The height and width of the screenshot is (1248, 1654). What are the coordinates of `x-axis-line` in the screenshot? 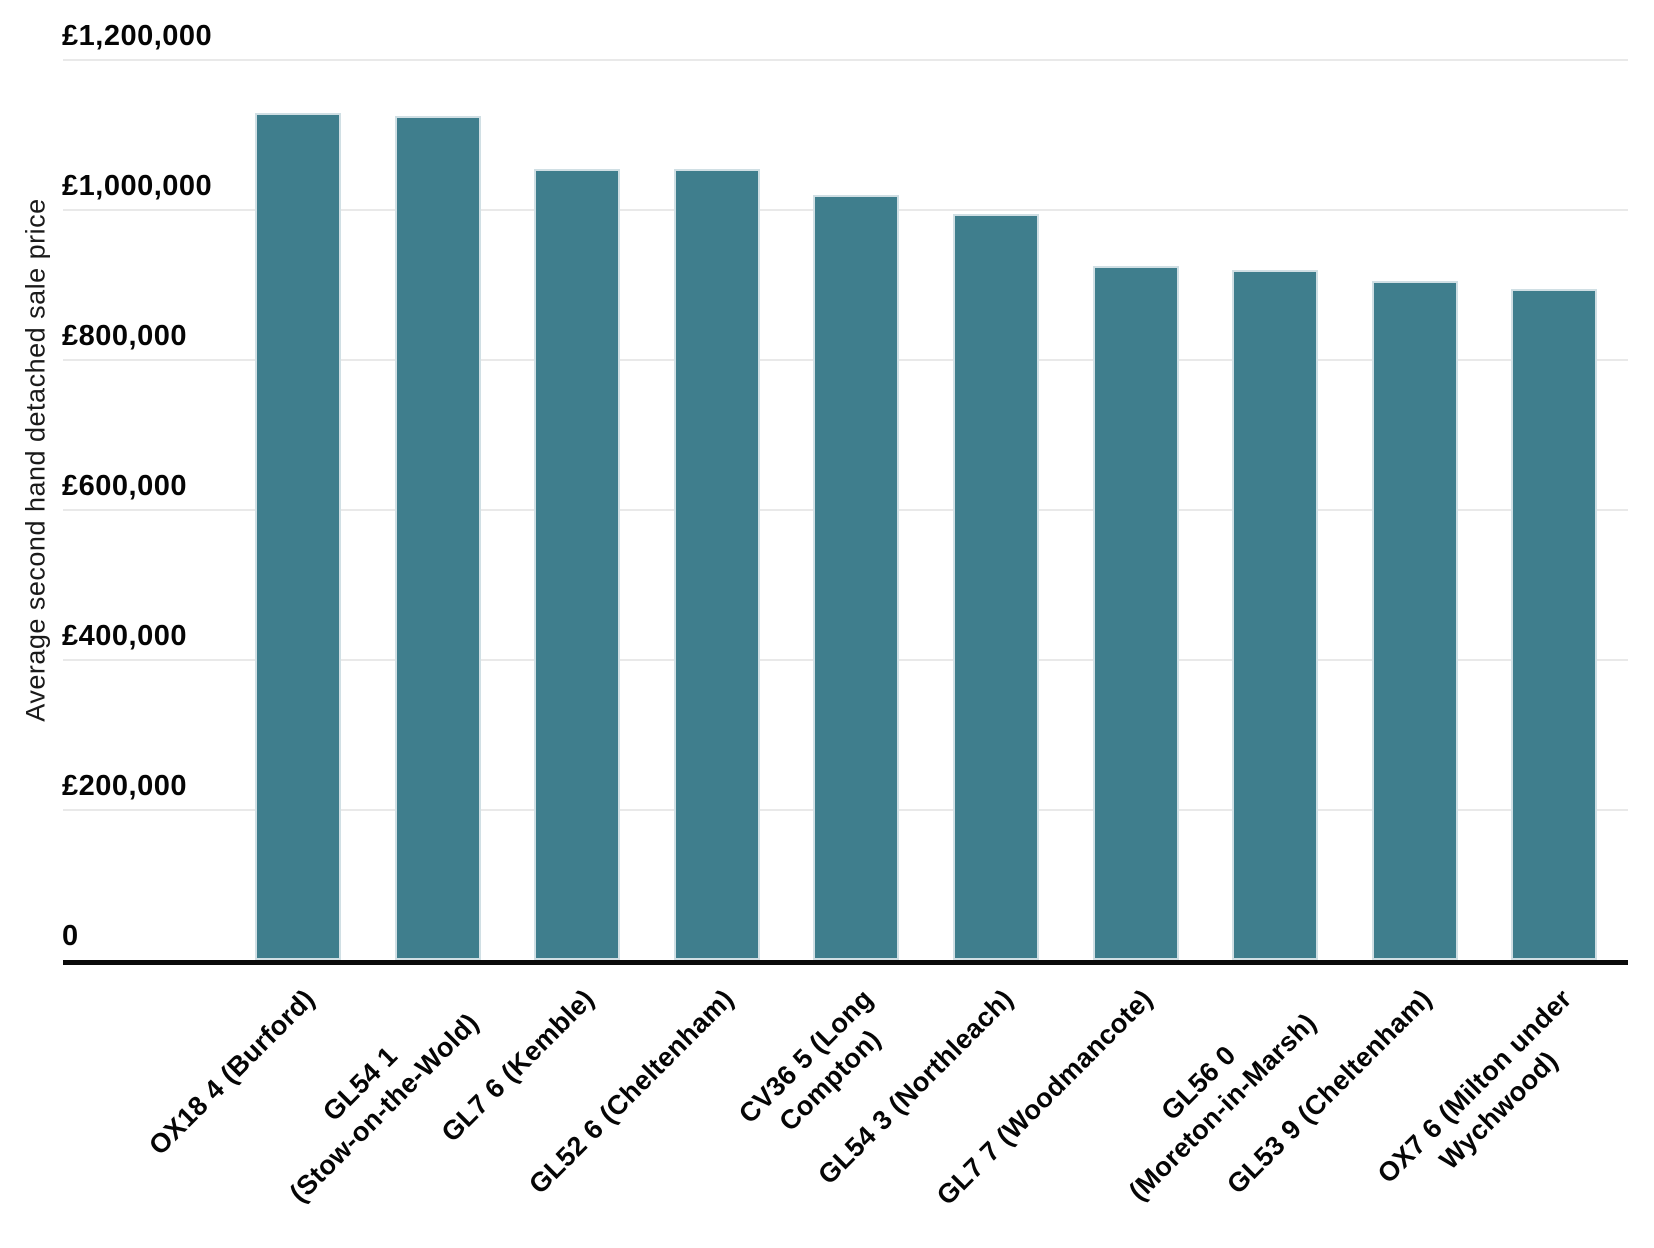 It's located at (845, 962).